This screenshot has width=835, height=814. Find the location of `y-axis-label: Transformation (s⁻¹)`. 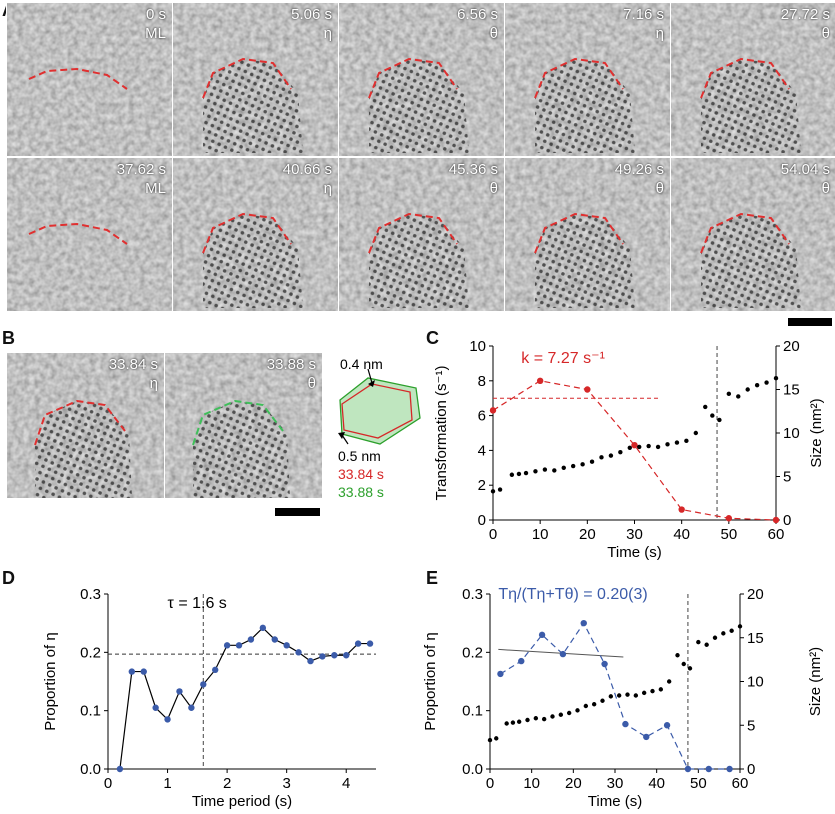

y-axis-label: Transformation (s⁻¹) is located at coordinates (441, 433).